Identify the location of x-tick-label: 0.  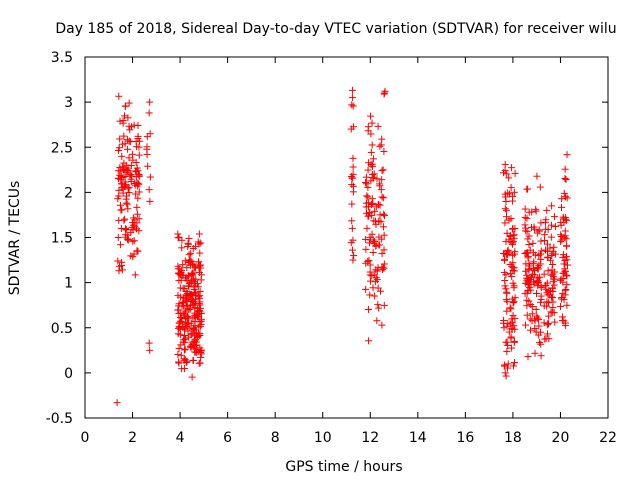
(85, 438).